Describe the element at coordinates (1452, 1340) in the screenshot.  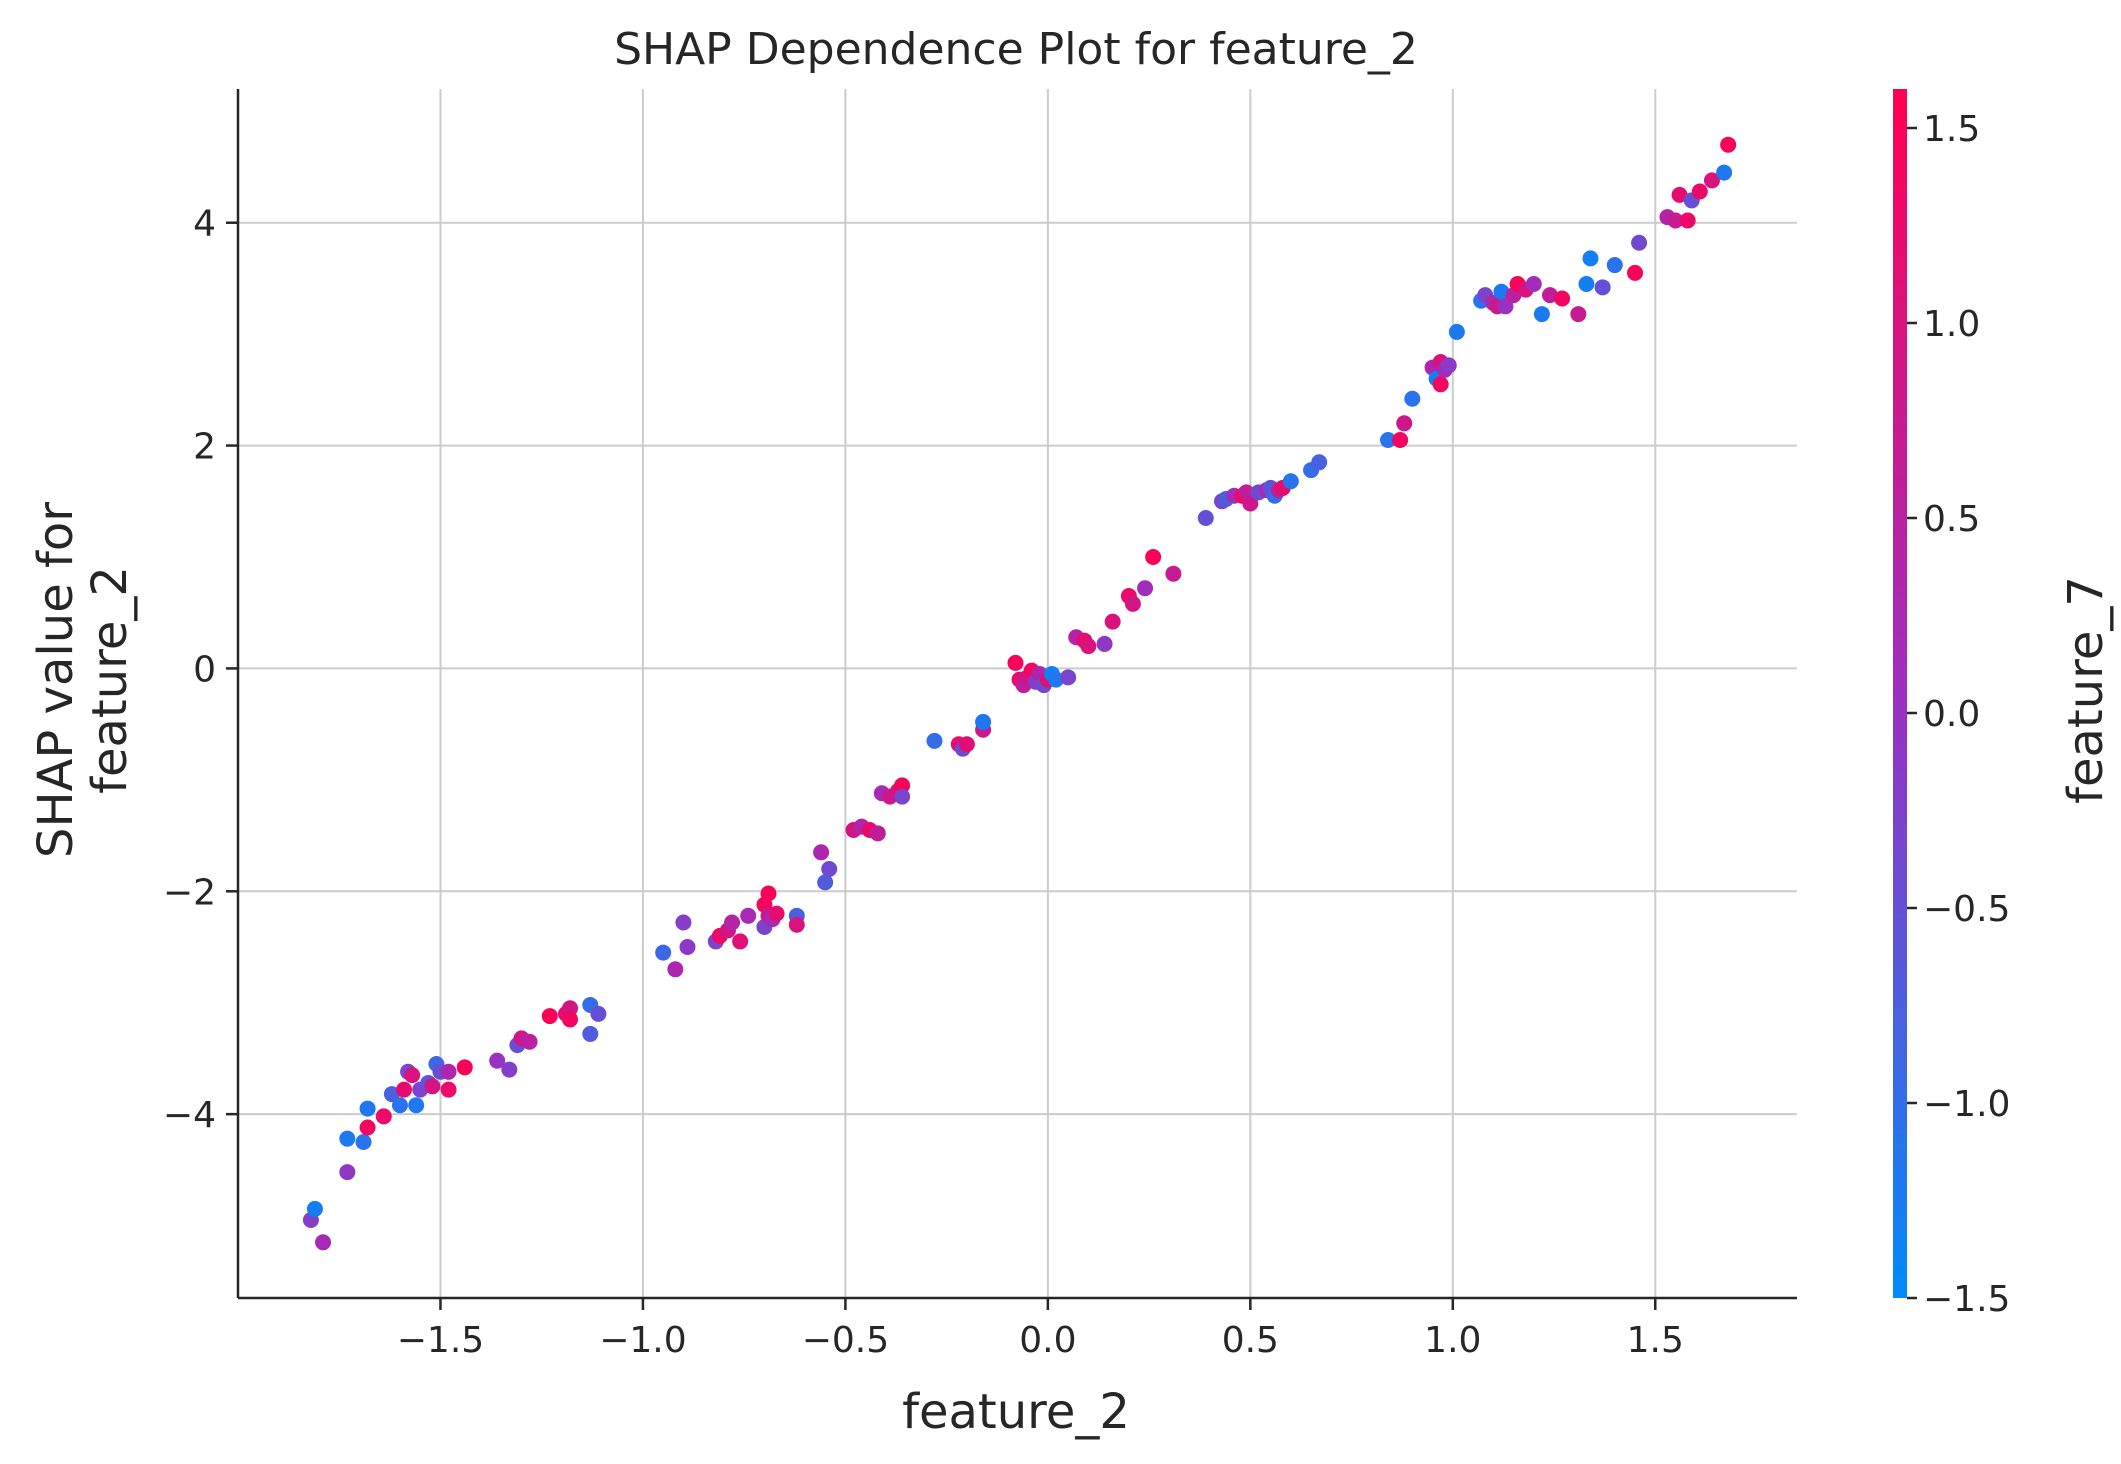
I see `x-tick-label: 1.0` at that location.